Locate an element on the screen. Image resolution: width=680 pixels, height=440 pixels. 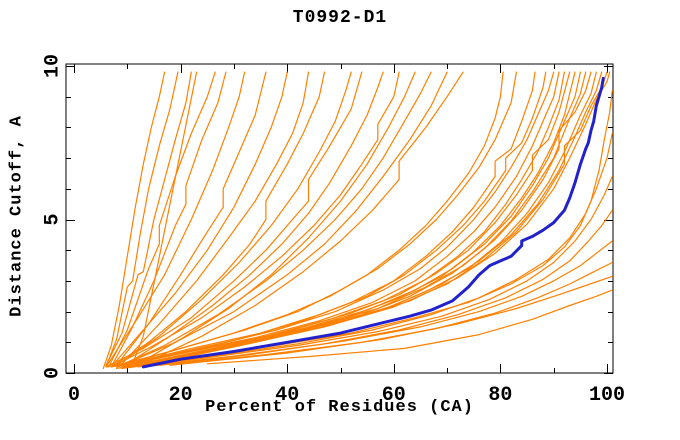
y-tick-label: 0 is located at coordinates (52, 373).